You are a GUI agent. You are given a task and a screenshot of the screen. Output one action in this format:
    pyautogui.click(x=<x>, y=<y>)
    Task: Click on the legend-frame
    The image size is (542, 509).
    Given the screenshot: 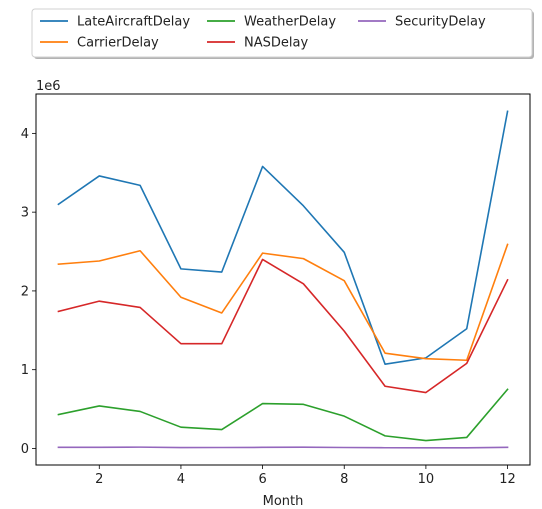 What is the action you would take?
    pyautogui.click(x=282, y=33)
    